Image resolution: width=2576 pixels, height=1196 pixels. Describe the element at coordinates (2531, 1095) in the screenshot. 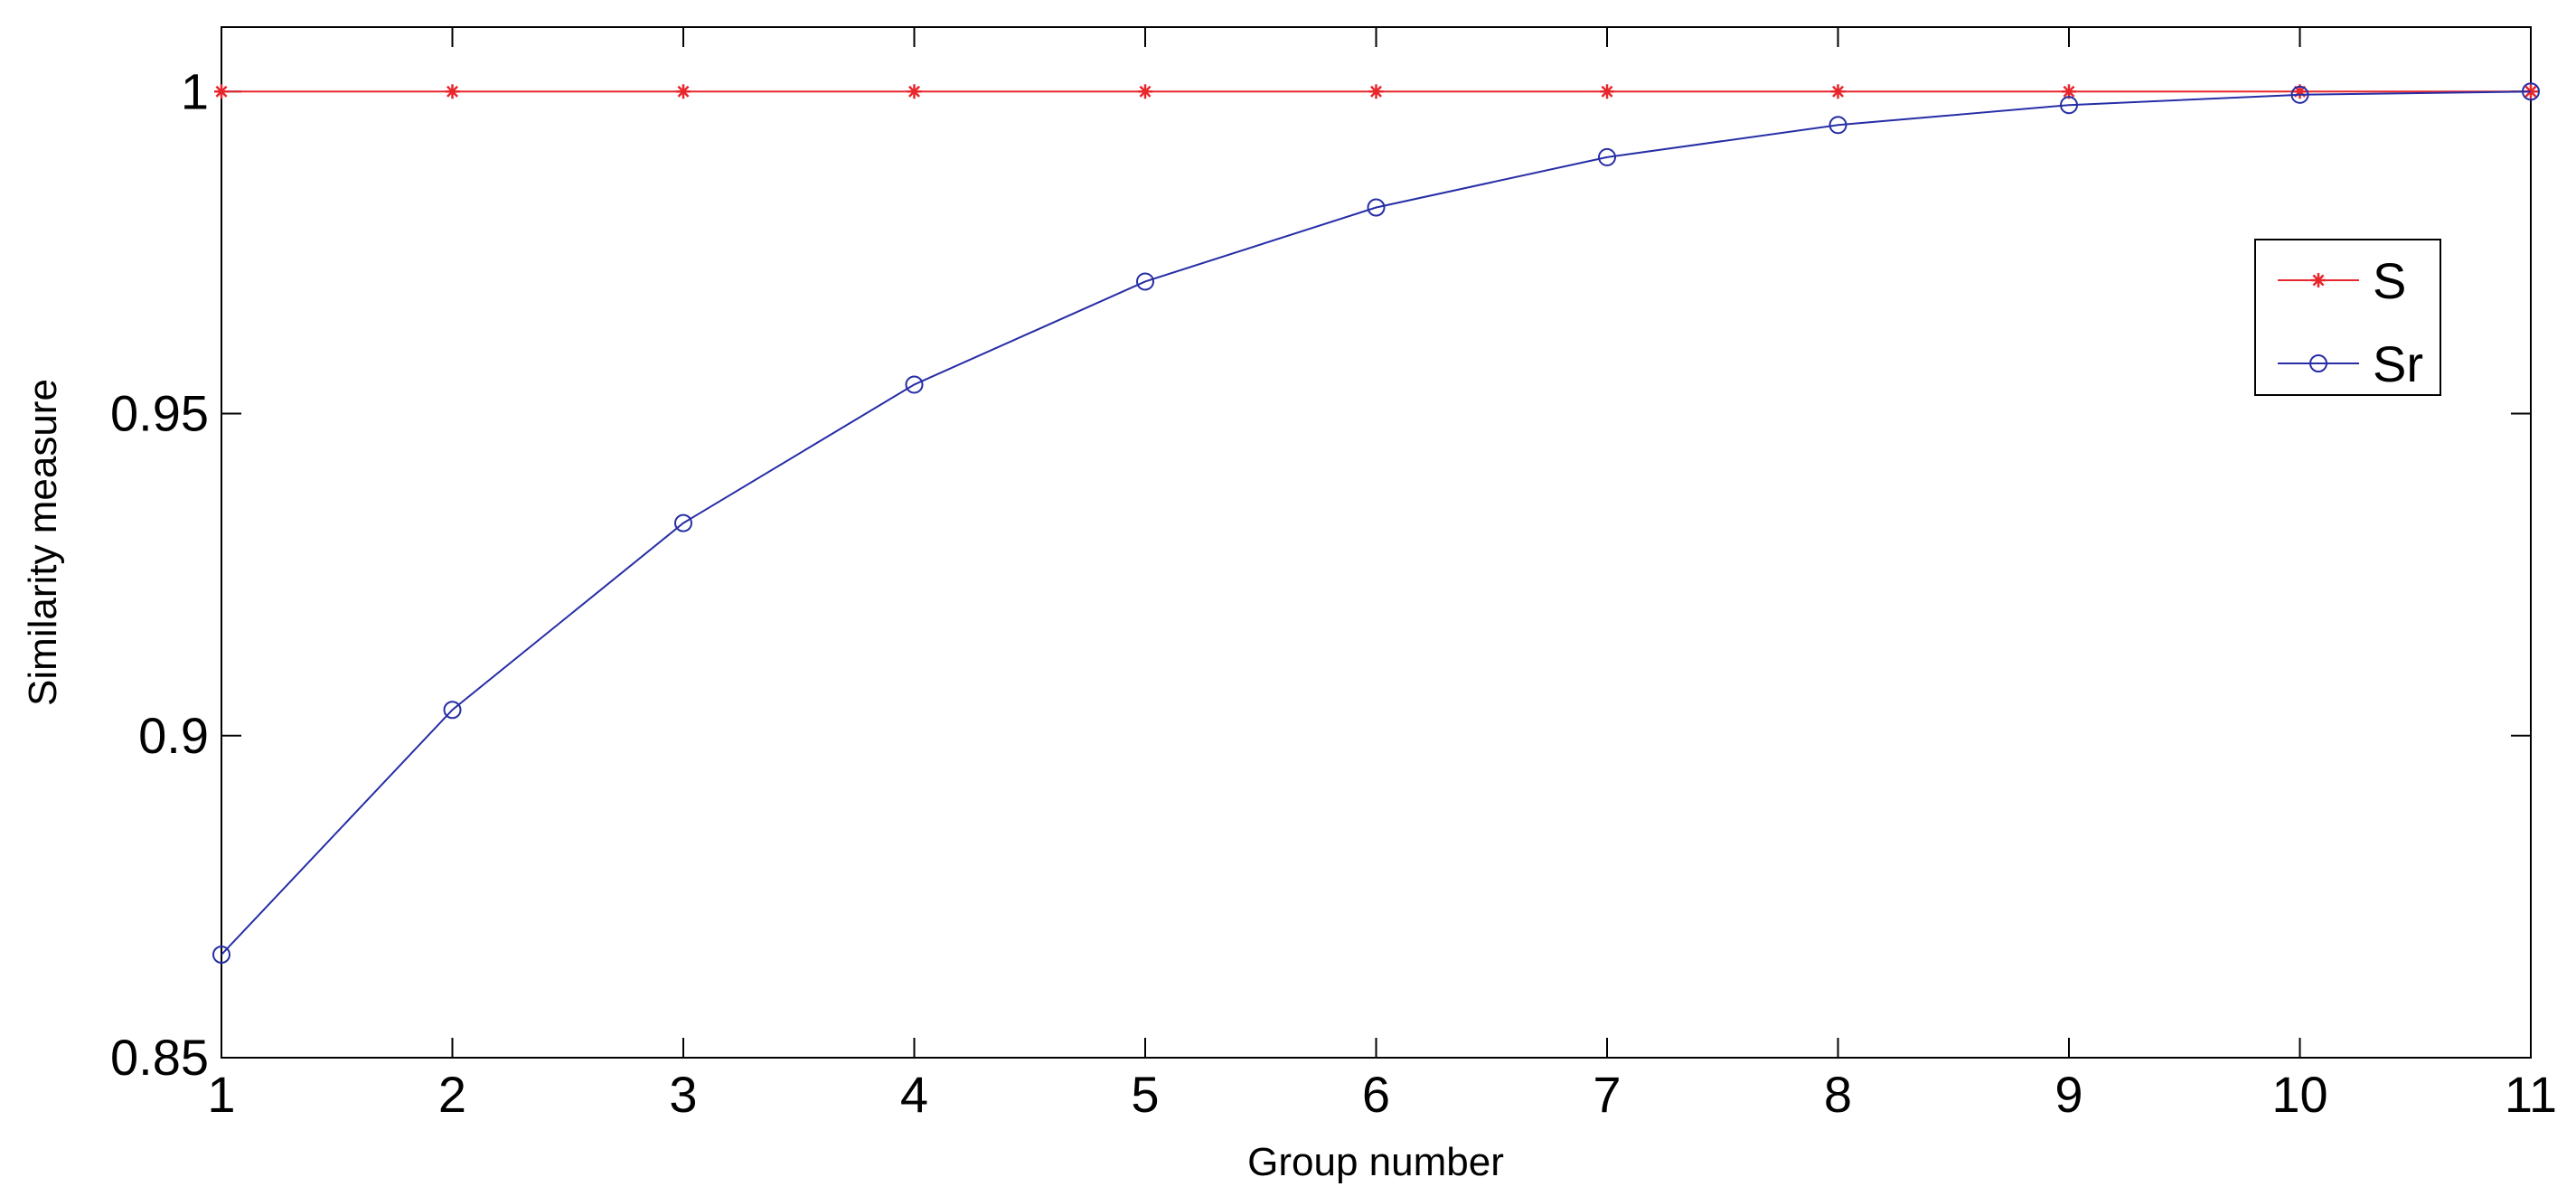

I see `x-tick-label: 11` at that location.